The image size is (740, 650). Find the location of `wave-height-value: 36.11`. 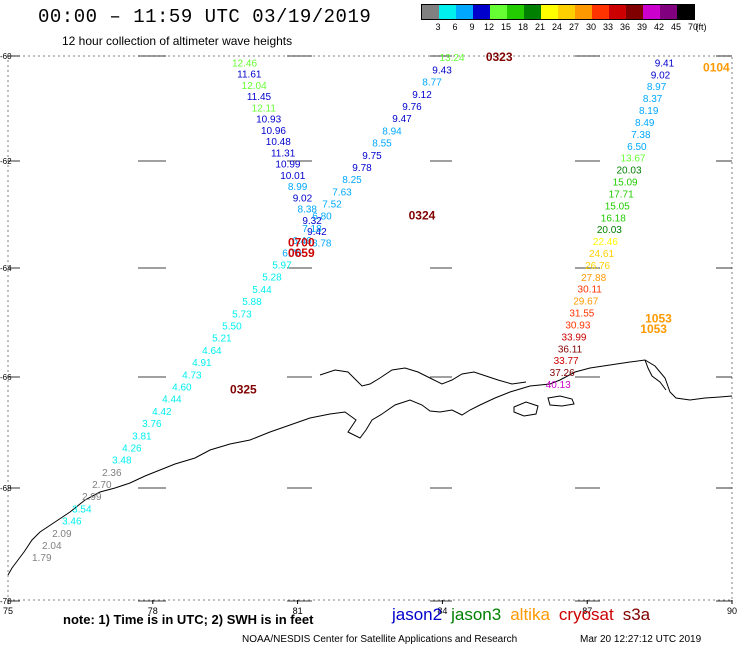

wave-height-value: 36.11 is located at coordinates (570, 349).